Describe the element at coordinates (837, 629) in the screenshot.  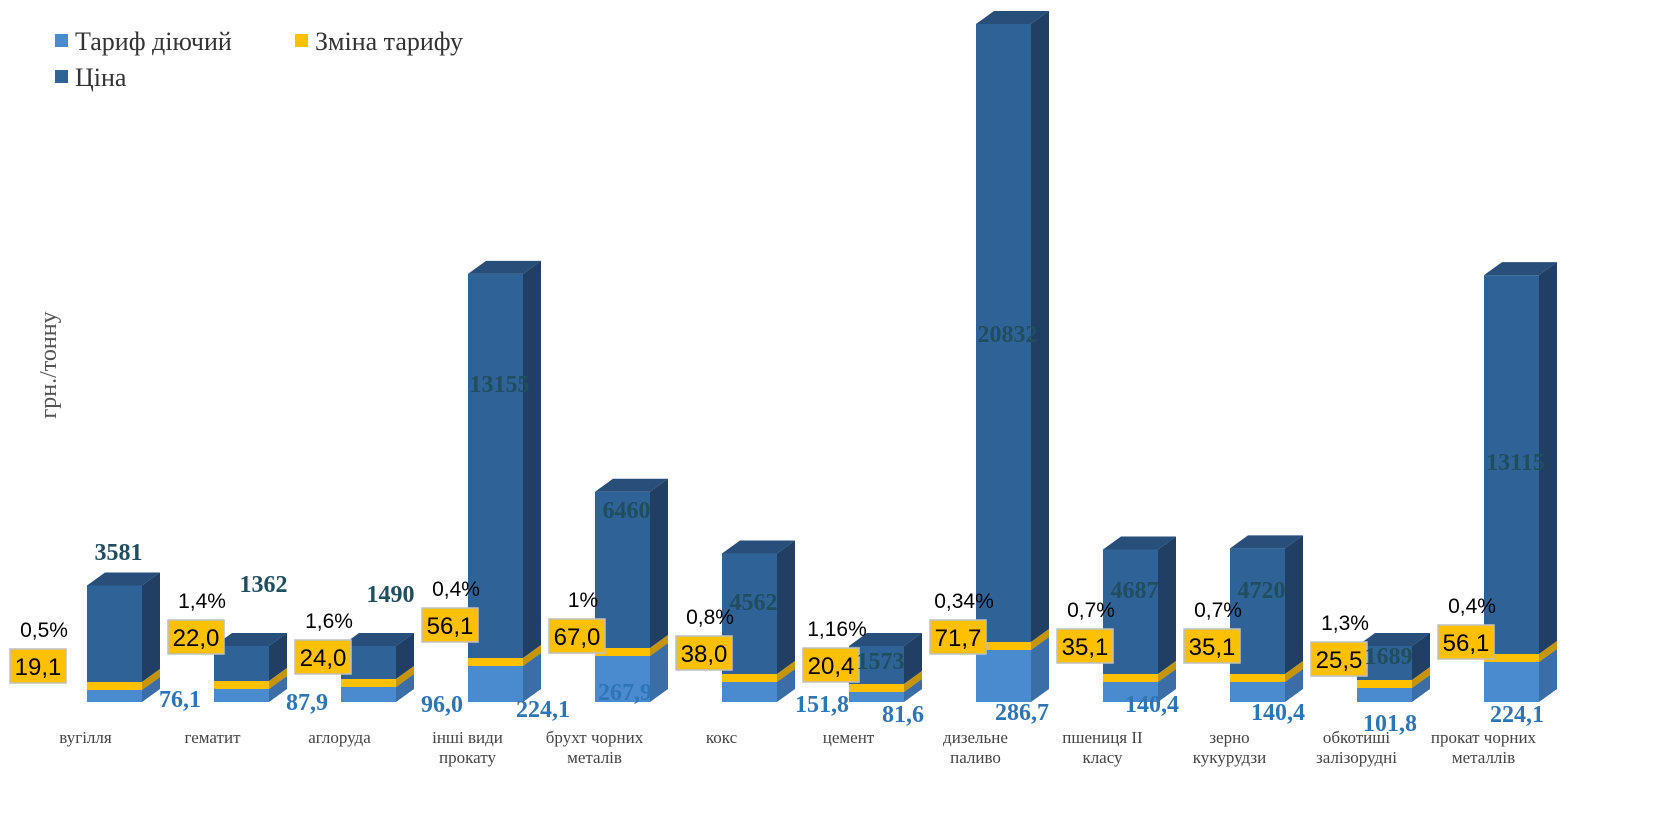
I see `percent-change-label: 1,16%` at that location.